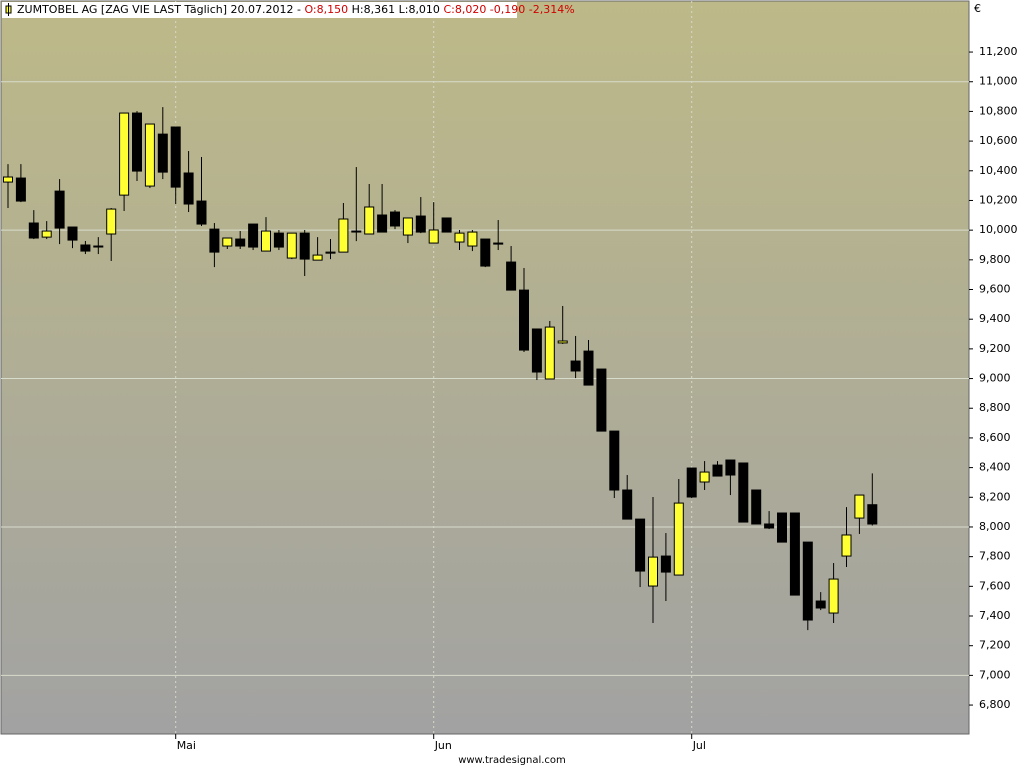 The height and width of the screenshot is (768, 1024). Describe the element at coordinates (995, 674) in the screenshot. I see `y-tick-label: 7,000` at that location.